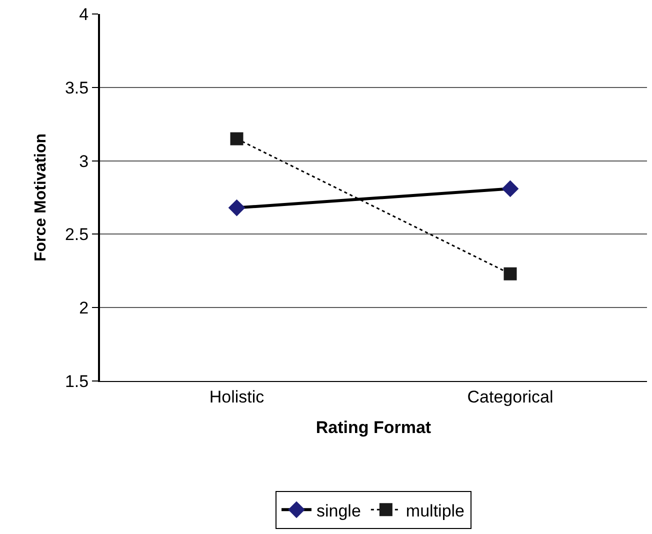 The height and width of the screenshot is (534, 652). Describe the element at coordinates (76, 234) in the screenshot. I see `y-tick-label: 2.5` at that location.